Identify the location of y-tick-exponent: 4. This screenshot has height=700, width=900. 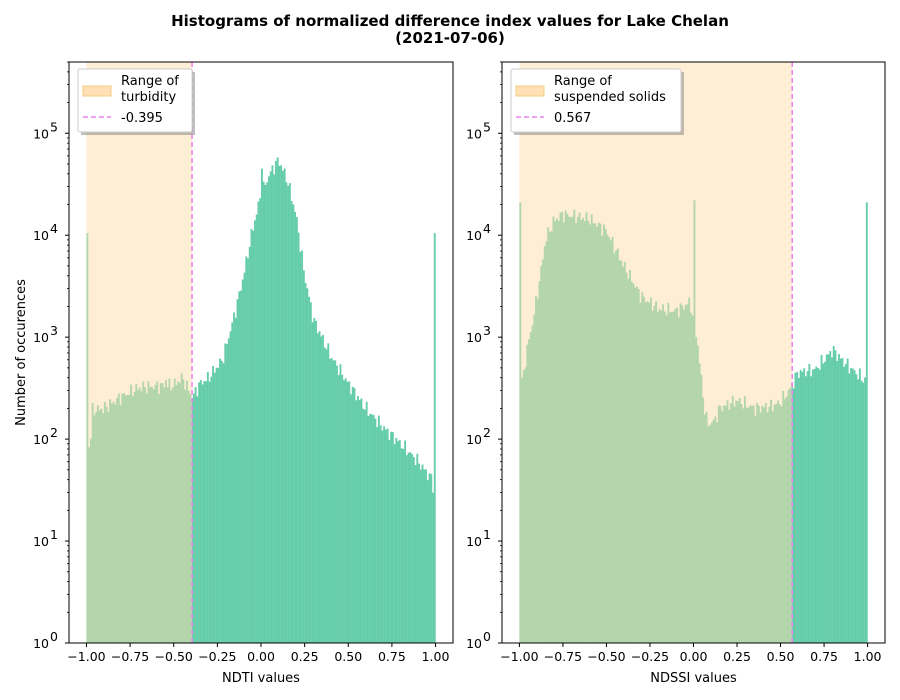
(487, 228).